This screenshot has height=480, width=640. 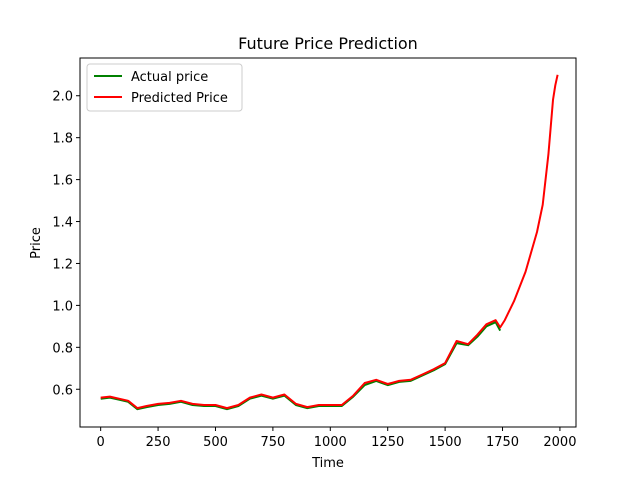 I want to click on y-tick-label: 1.8, so click(x=62, y=139).